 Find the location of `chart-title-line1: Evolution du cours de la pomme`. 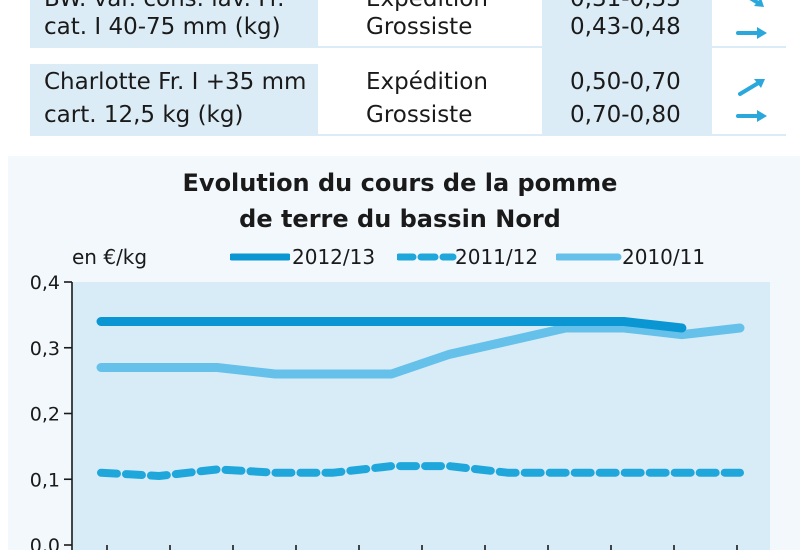

chart-title-line1: Evolution du cours de la pomme is located at coordinates (400, 183).